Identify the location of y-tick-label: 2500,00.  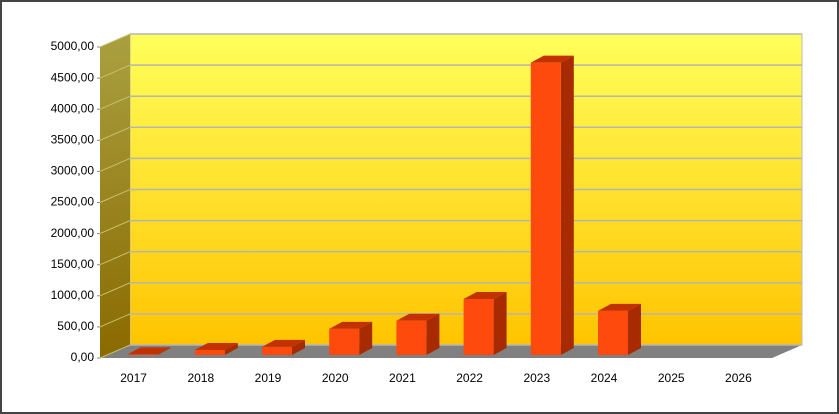
(73, 202).